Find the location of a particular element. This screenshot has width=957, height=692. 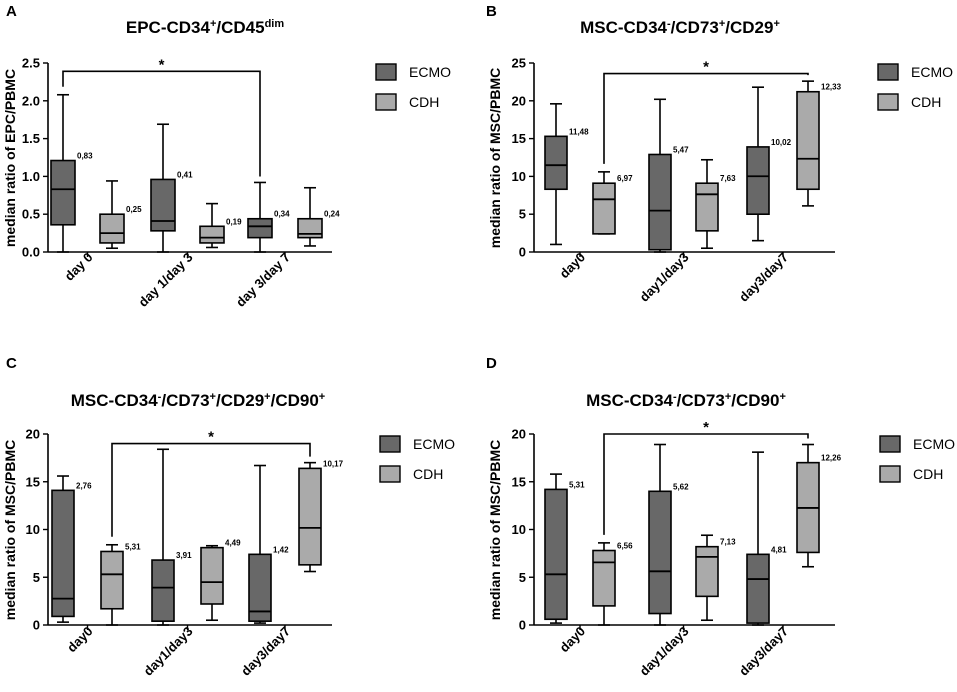

y-tick-label: 2.5 is located at coordinates (31, 63).